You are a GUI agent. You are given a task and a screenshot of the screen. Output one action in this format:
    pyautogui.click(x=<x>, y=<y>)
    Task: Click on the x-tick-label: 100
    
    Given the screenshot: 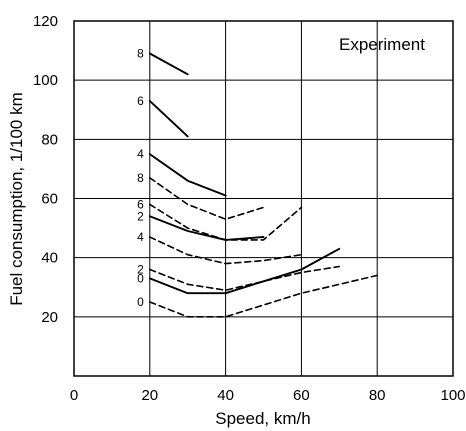 What is the action you would take?
    pyautogui.click(x=452, y=395)
    